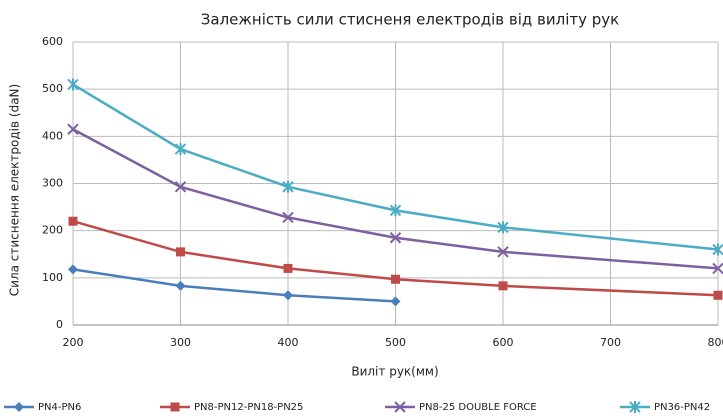 This screenshot has height=418, width=723. I want to click on y-tick-label: 200, so click(52, 230).